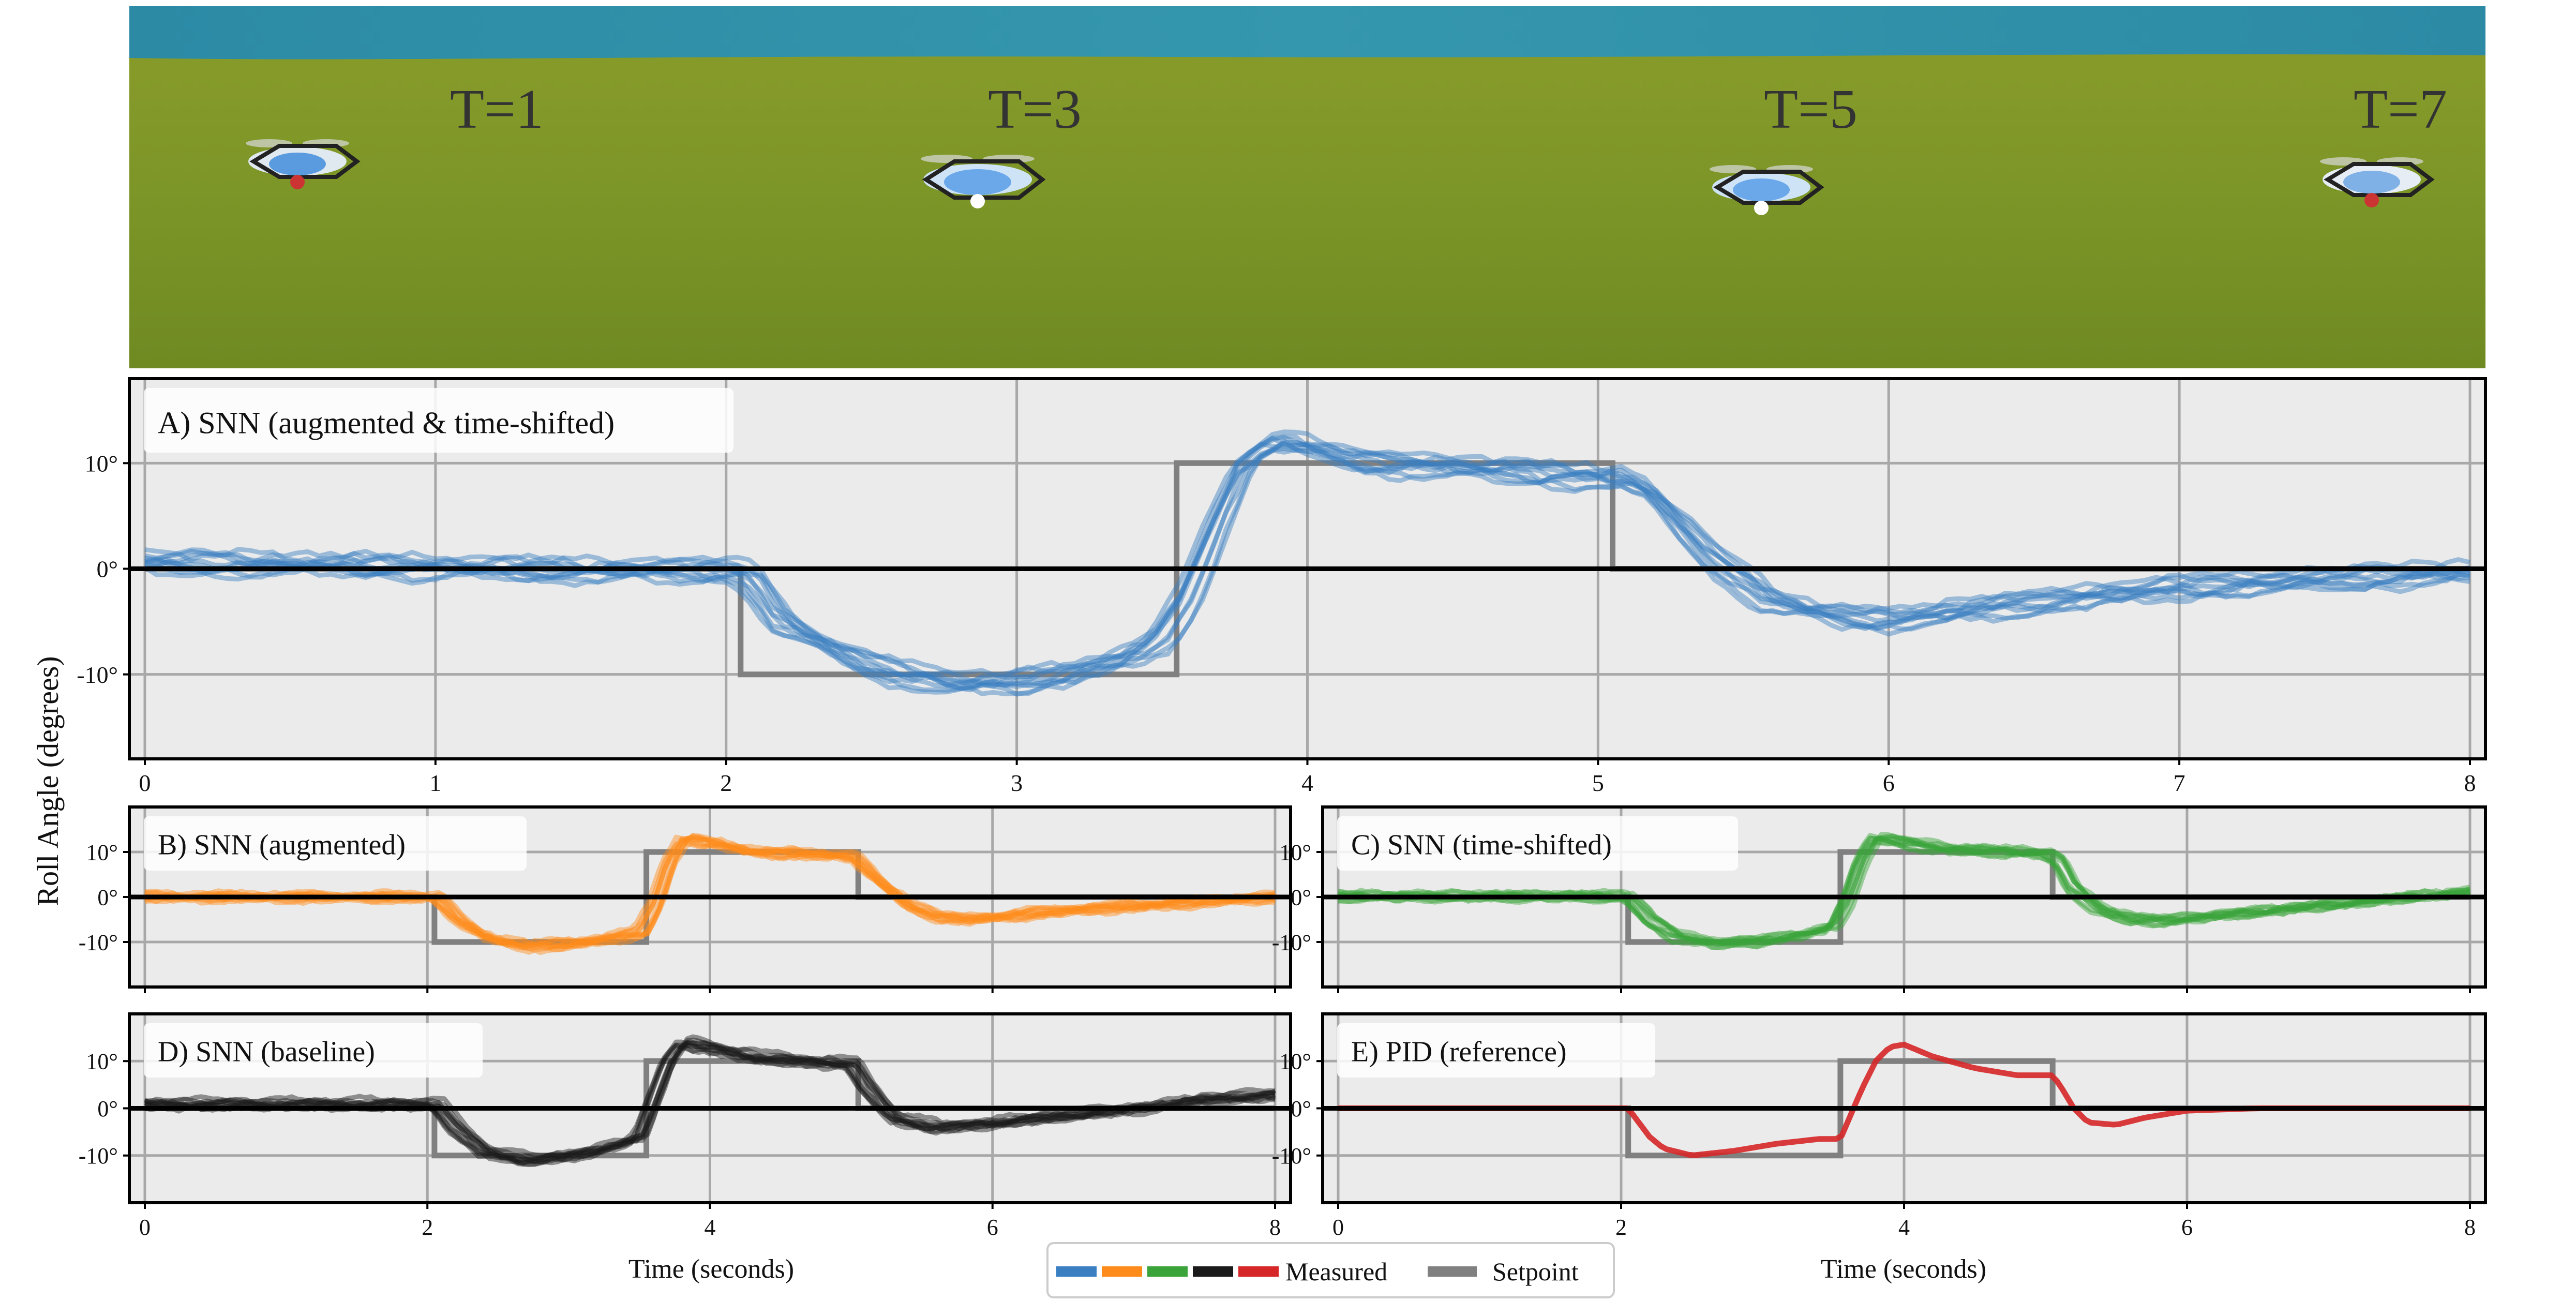  I want to click on x-tick-label: 7, so click(2179, 783).